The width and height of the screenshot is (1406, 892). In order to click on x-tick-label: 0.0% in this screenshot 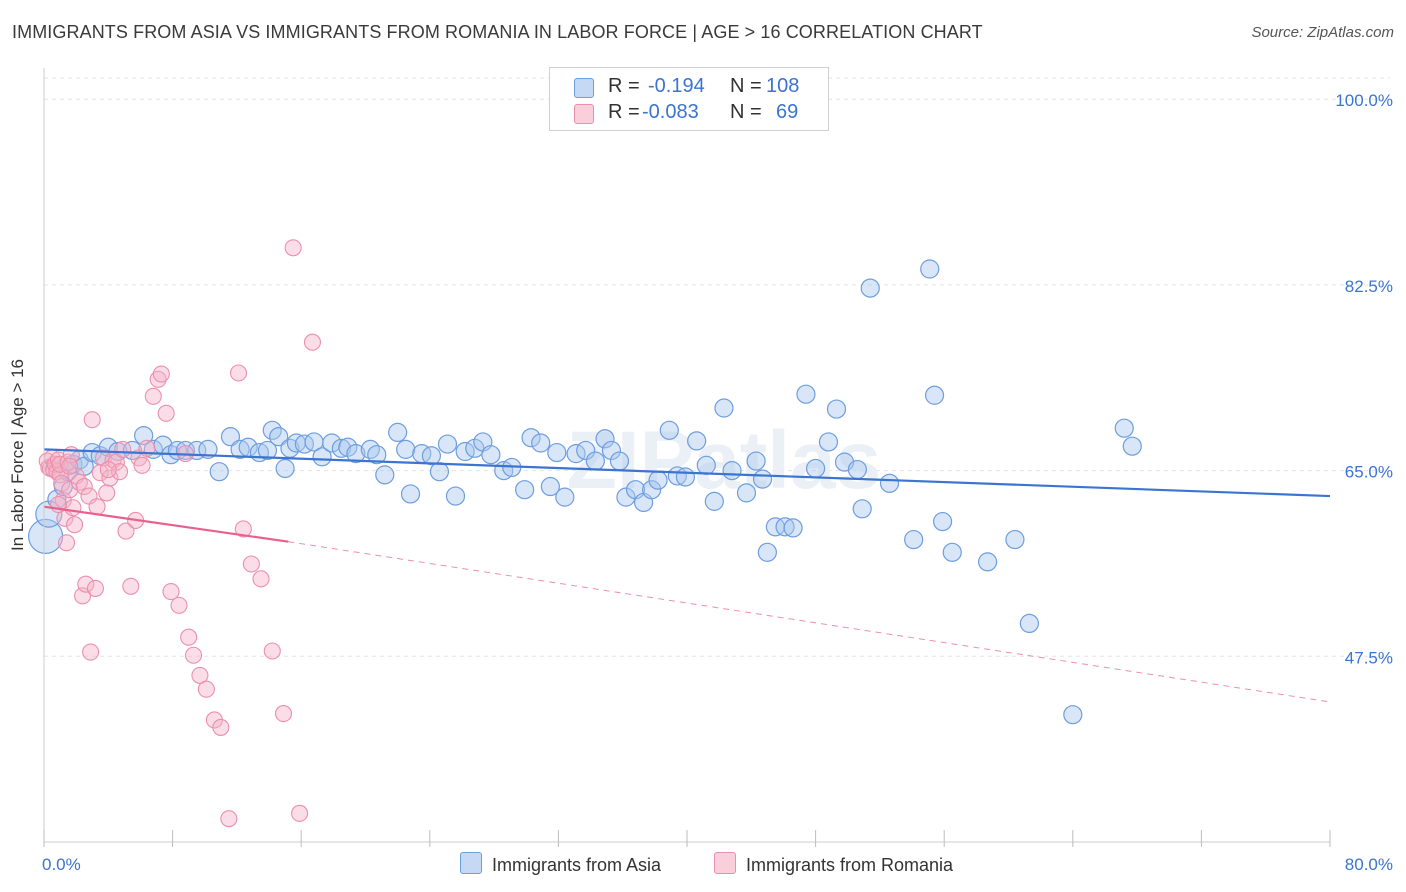, I will do `click(61, 864)`.